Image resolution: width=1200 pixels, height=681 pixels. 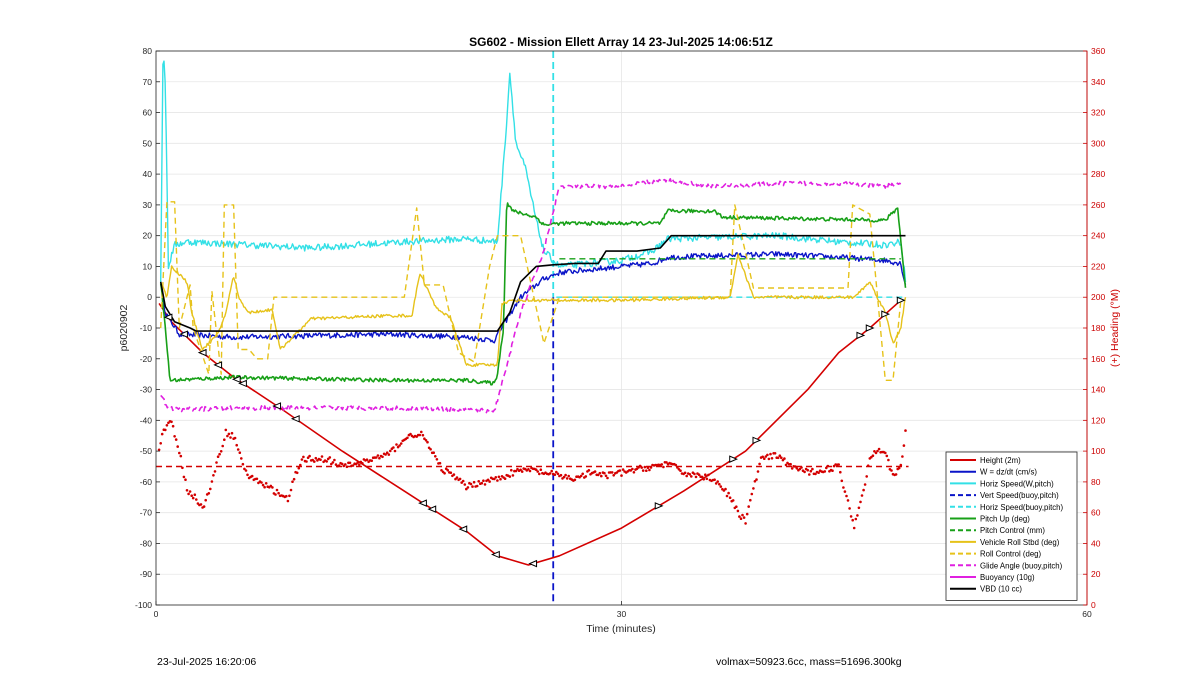 What do you see at coordinates (1098, 328) in the screenshot?
I see `y-tick-label-right: 180` at bounding box center [1098, 328].